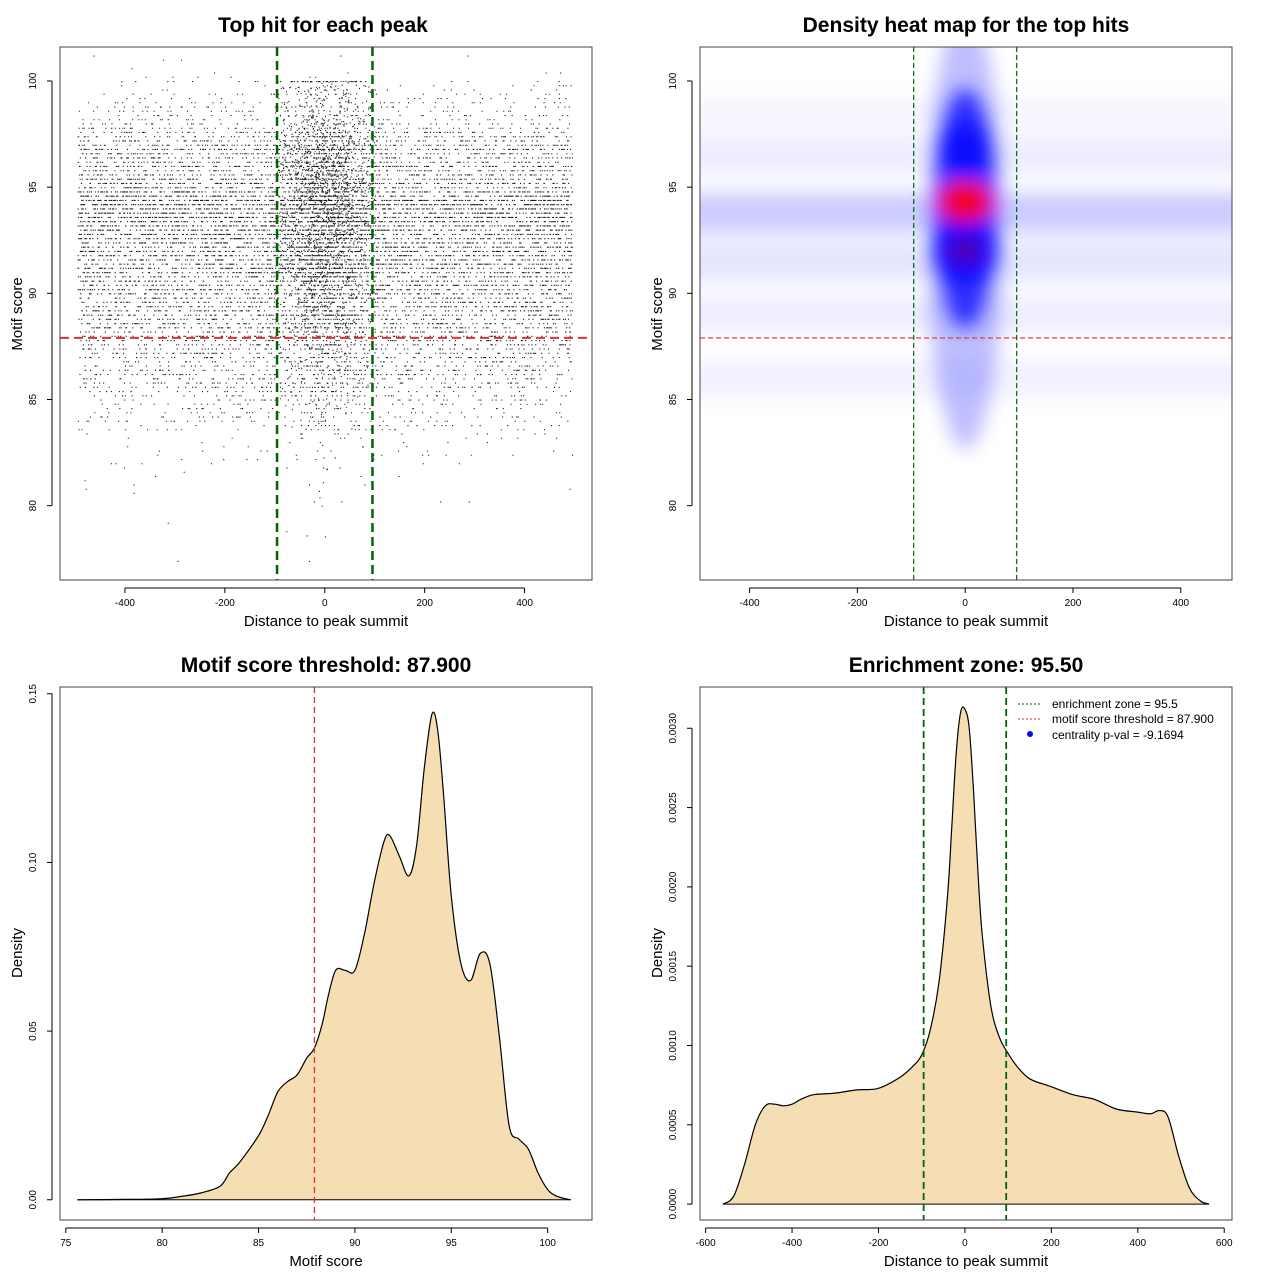 The width and height of the screenshot is (1280, 1285). What do you see at coordinates (706, 1243) in the screenshot?
I see `distance-density-x-tick-label: -600` at bounding box center [706, 1243].